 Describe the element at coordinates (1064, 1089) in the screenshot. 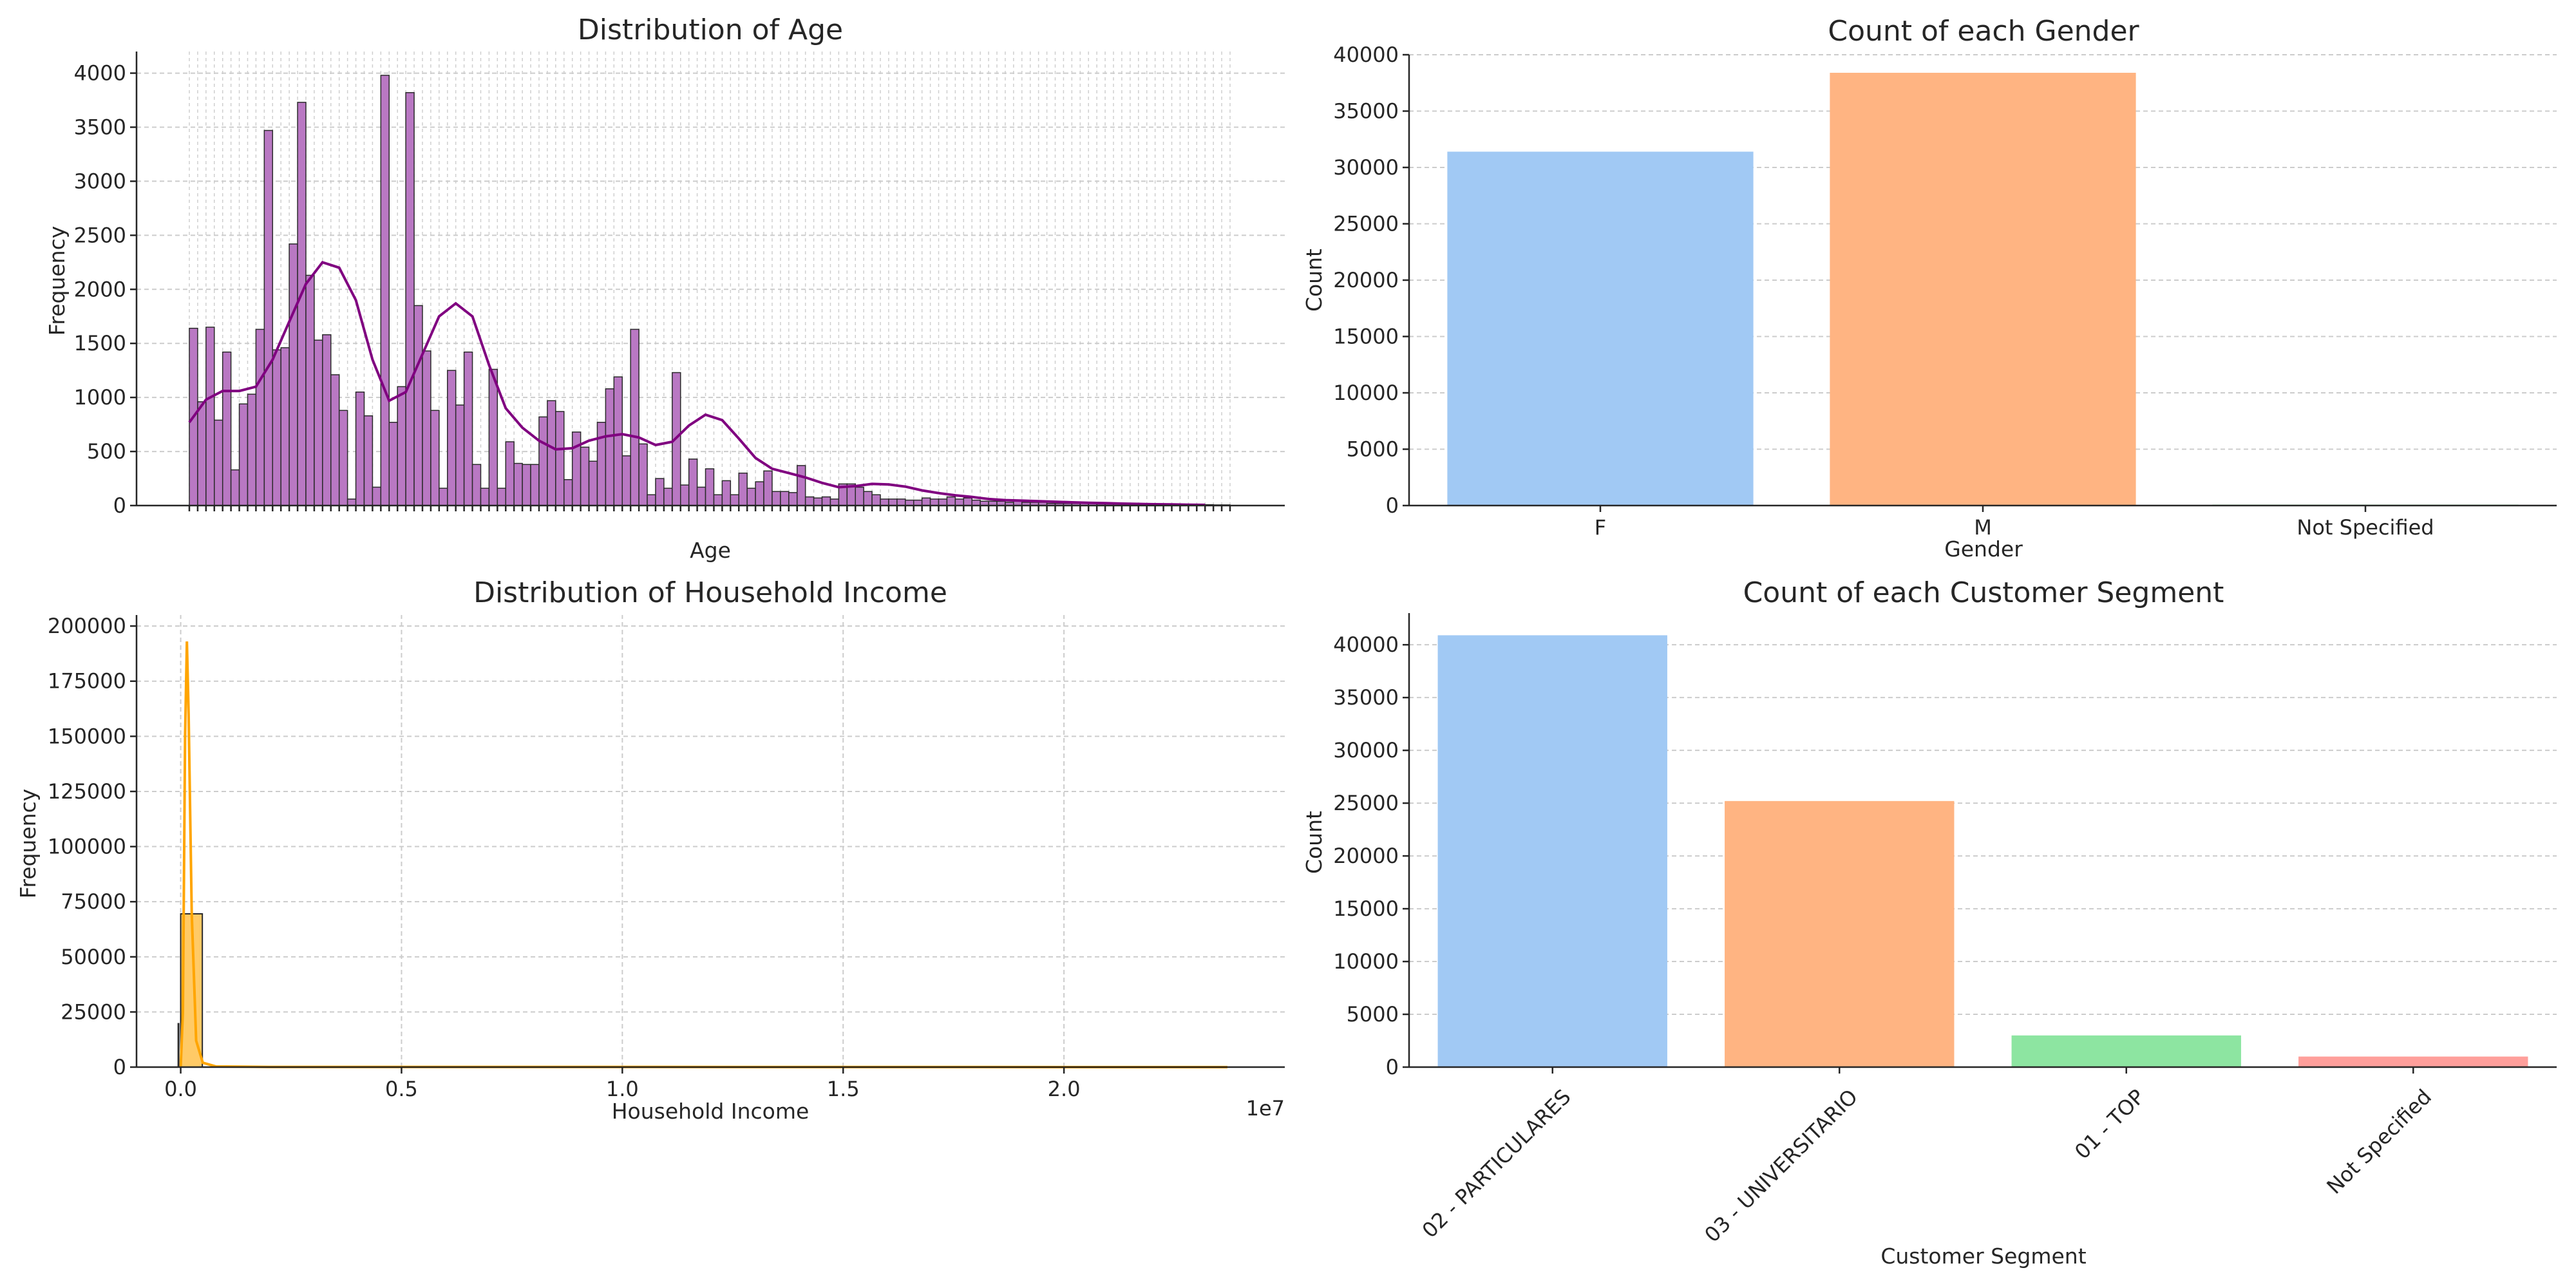

I see `x-tick-label: 2.0` at that location.